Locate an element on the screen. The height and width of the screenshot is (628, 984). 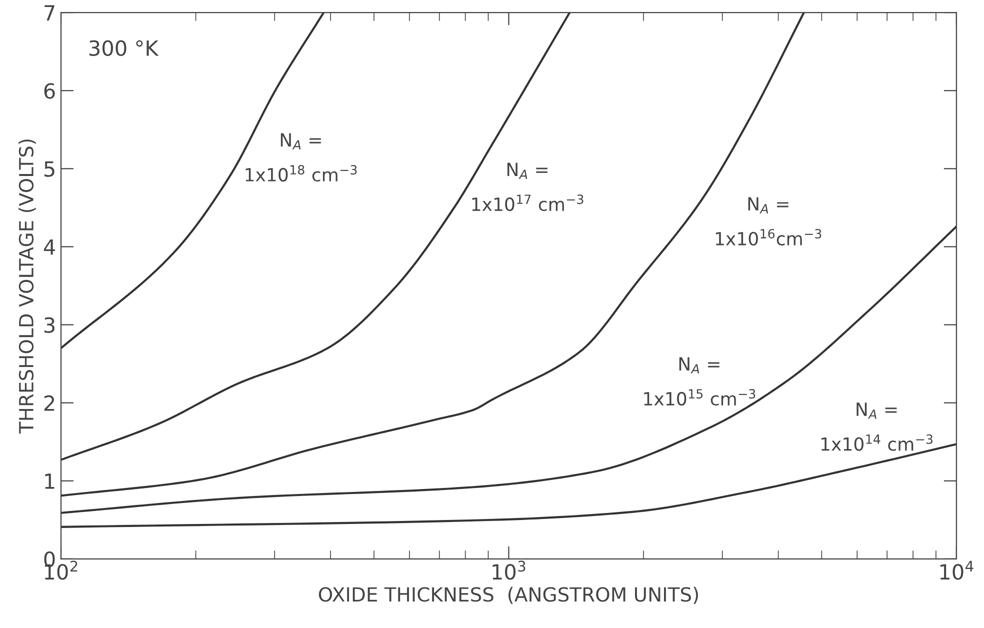
y-tick-label: 1 is located at coordinates (49, 481).